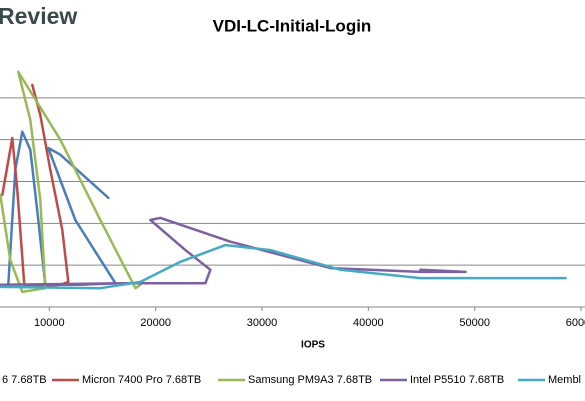 The image size is (585, 401). Describe the element at coordinates (38, 16) in the screenshot. I see `logo: Review` at that location.